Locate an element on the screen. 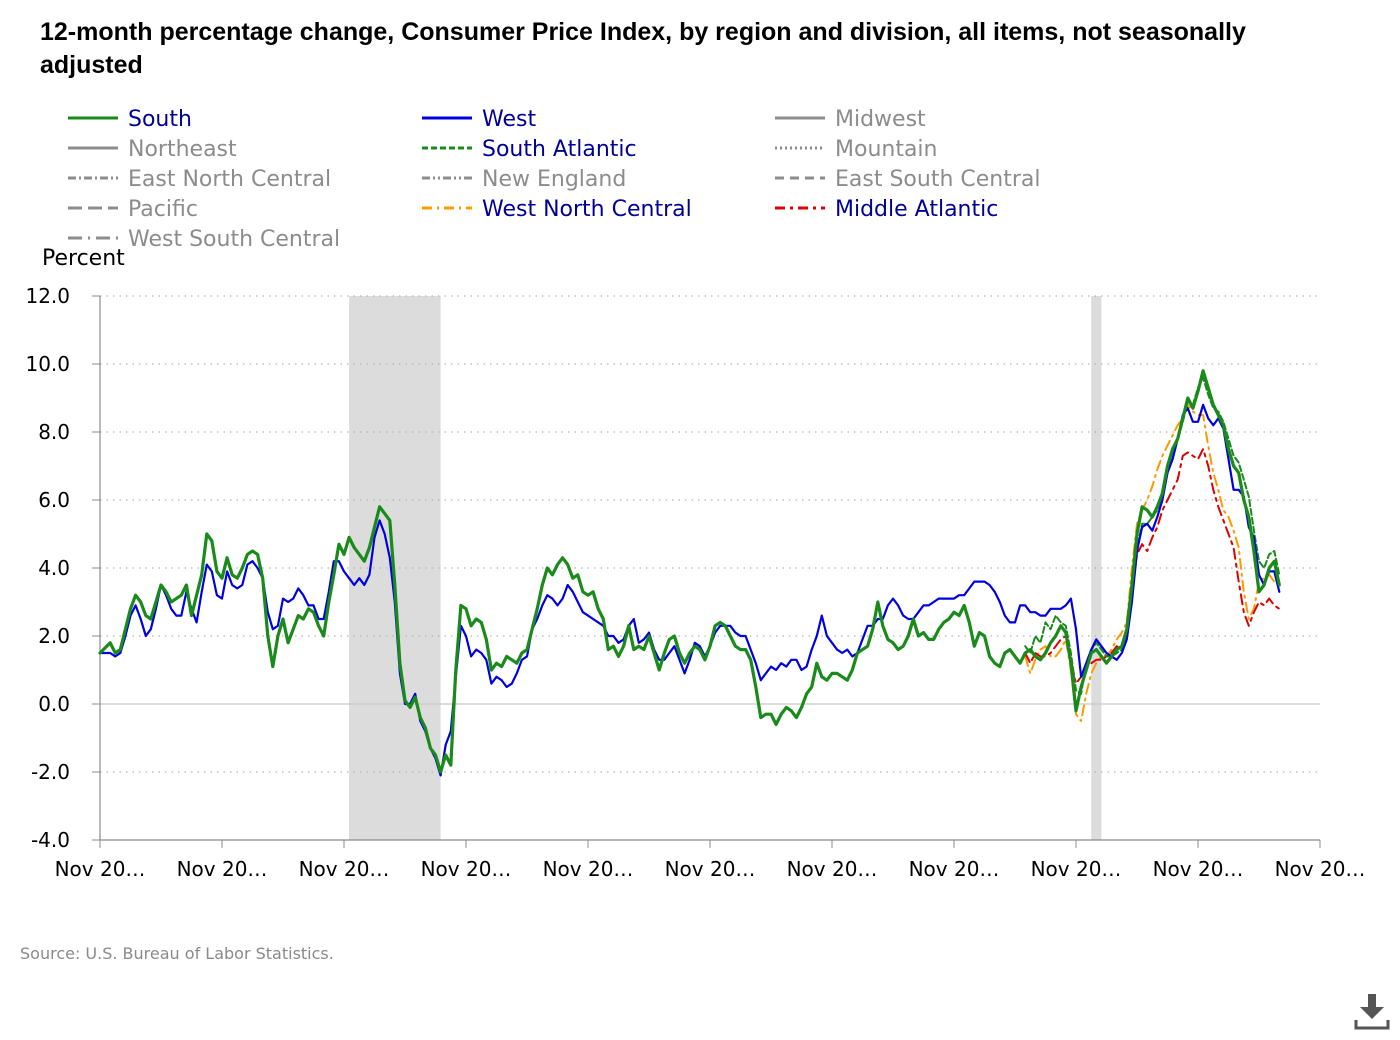 Image resolution: width=1400 pixels, height=1040 pixels. download-button is located at coordinates (1372, 1012).